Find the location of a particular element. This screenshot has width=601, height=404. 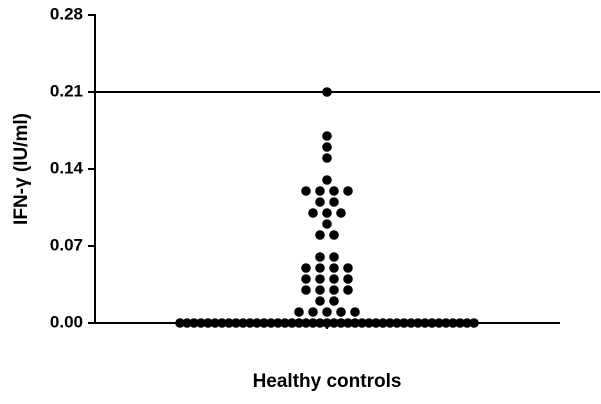

y-tick-label: 0.00 is located at coordinates (66, 321).